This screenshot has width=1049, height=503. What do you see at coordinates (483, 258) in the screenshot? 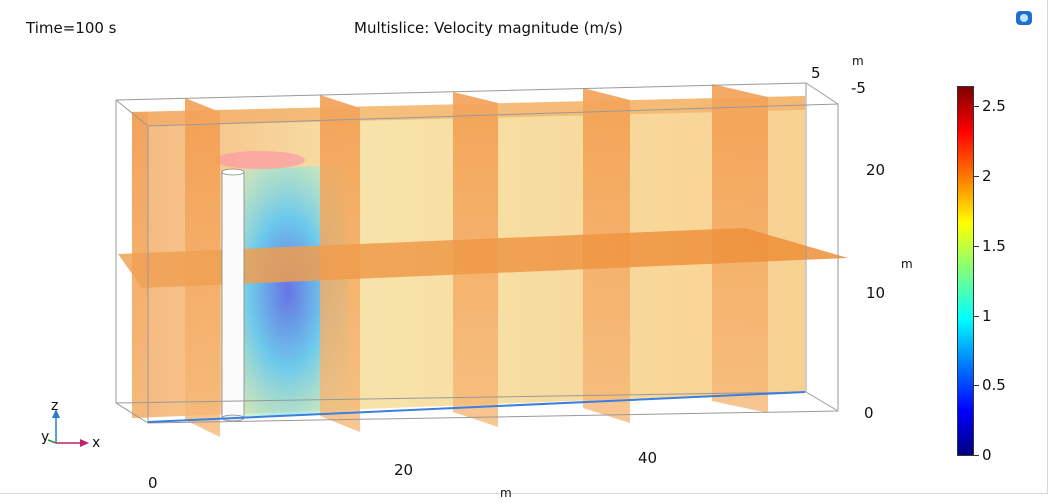
I see `horizontal-slice` at bounding box center [483, 258].